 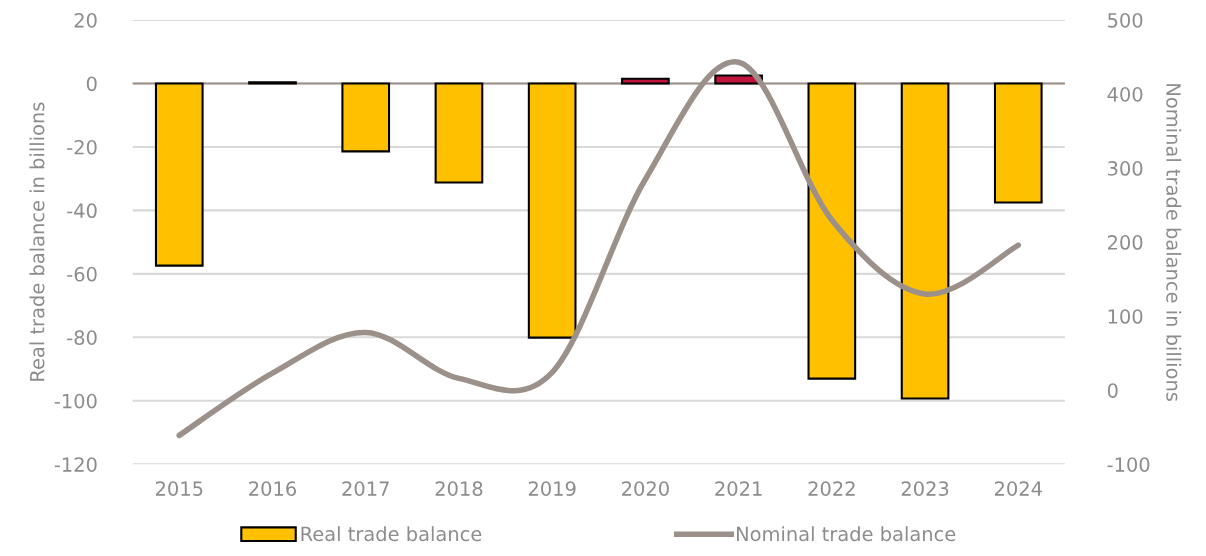 I want to click on x-tick-label: 2017, so click(x=365, y=488).